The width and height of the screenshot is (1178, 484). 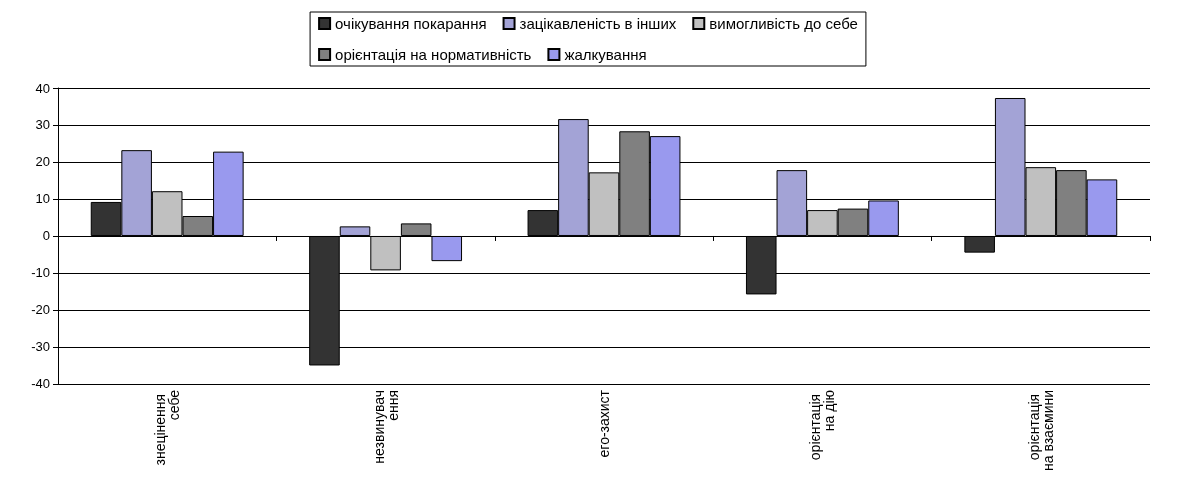 I want to click on x-tick-label: орієнтація на взаємини, so click(x=1040, y=430).